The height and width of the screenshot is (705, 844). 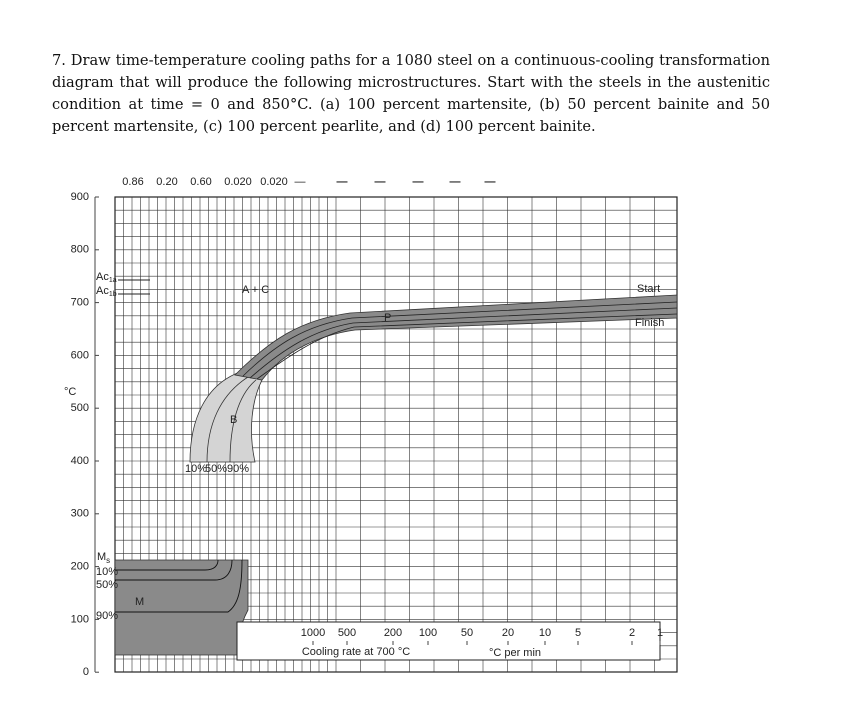 What do you see at coordinates (356, 652) in the screenshot?
I see `cooling-rate-caption: Cooling rate at 700 °C` at bounding box center [356, 652].